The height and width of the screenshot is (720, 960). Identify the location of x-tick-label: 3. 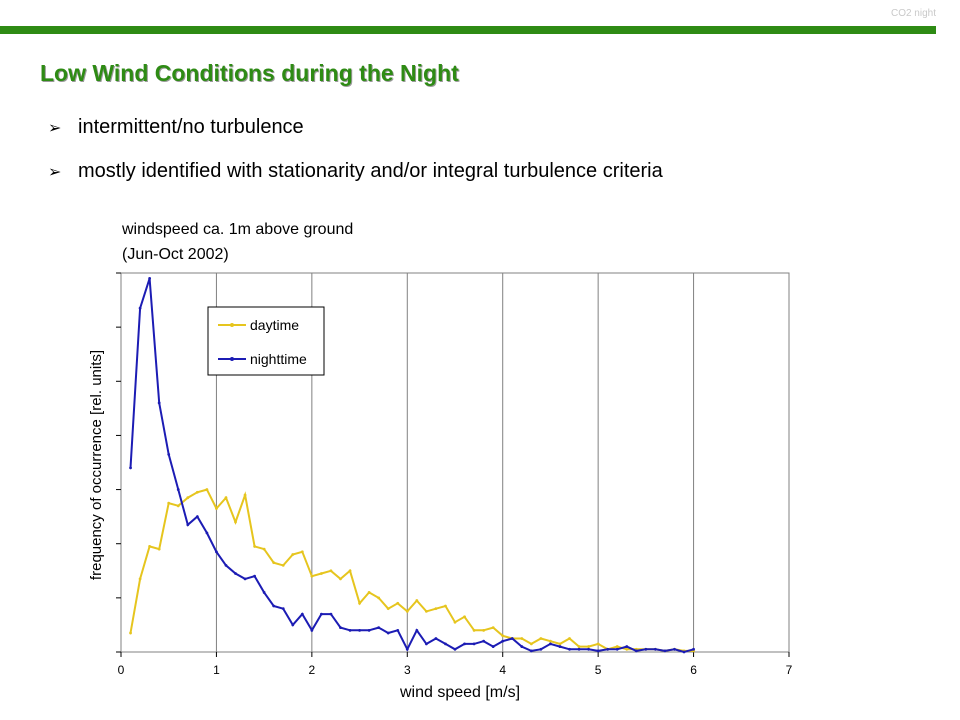
(407, 670).